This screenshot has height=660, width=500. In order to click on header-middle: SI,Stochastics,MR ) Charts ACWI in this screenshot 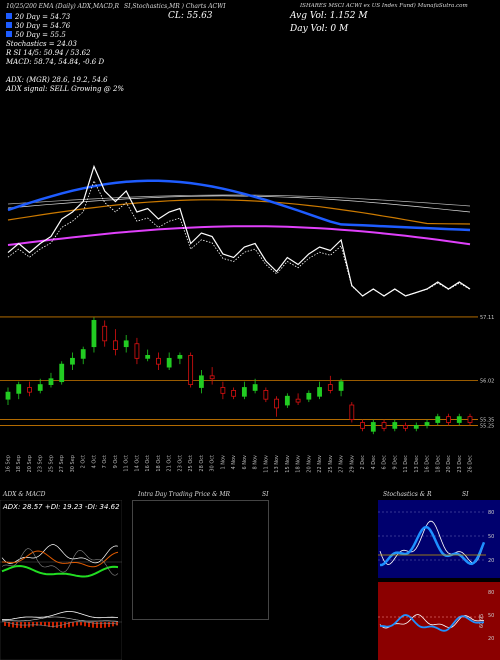, I will do `click(175, 6)`.